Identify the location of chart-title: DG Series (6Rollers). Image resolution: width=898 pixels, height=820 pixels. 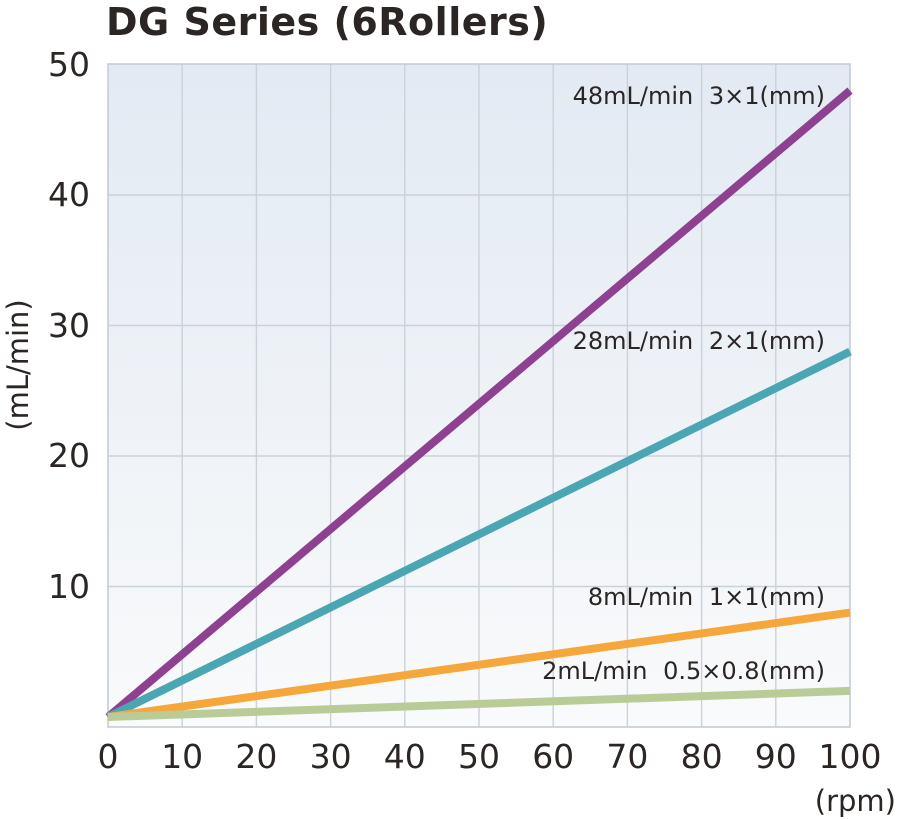
(327, 22).